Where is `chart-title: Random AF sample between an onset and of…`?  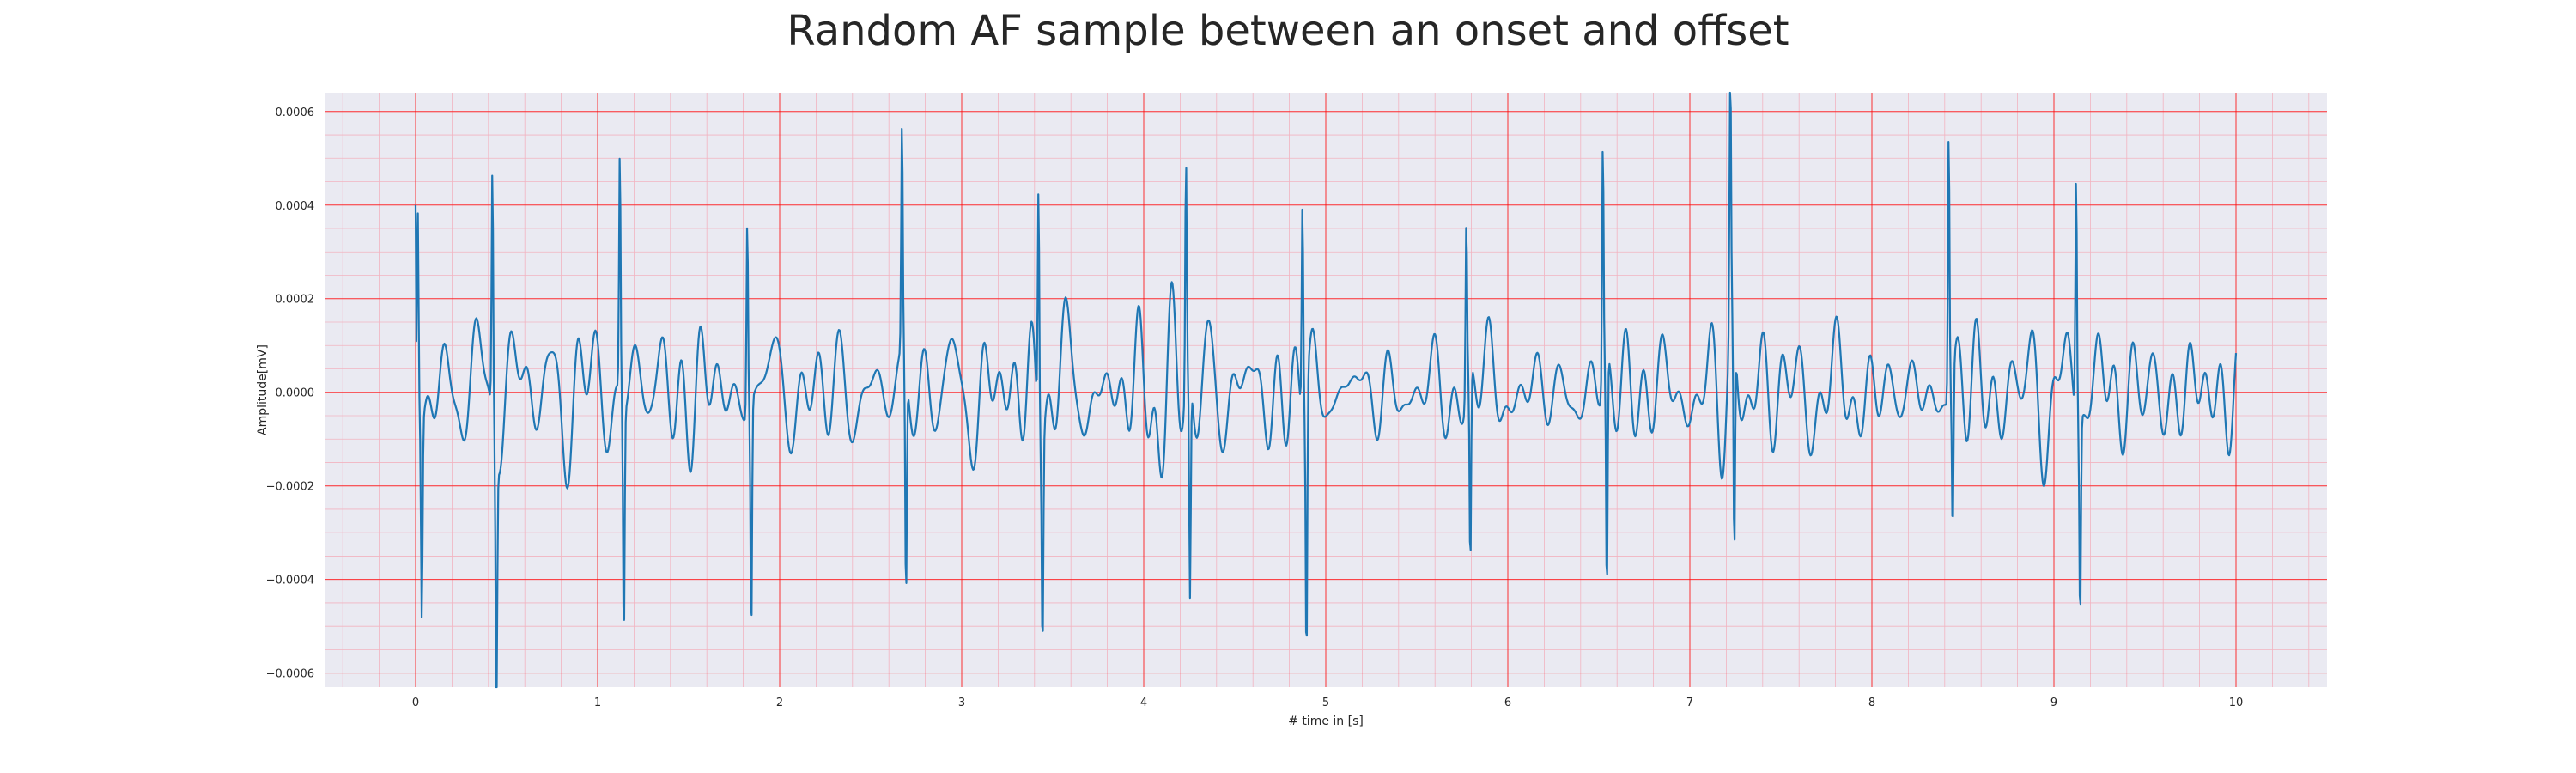 chart-title: Random AF sample between an onset and of… is located at coordinates (1288, 31).